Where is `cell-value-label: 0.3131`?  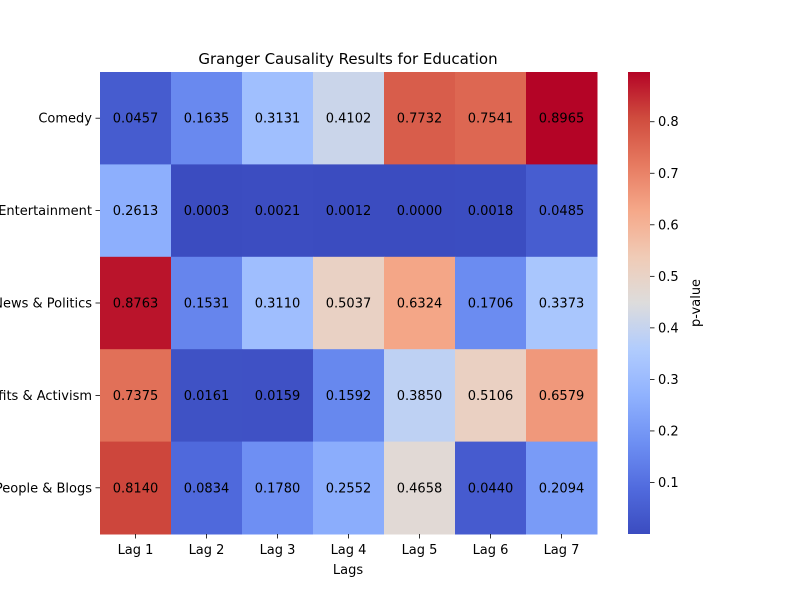 cell-value-label: 0.3131 is located at coordinates (278, 119).